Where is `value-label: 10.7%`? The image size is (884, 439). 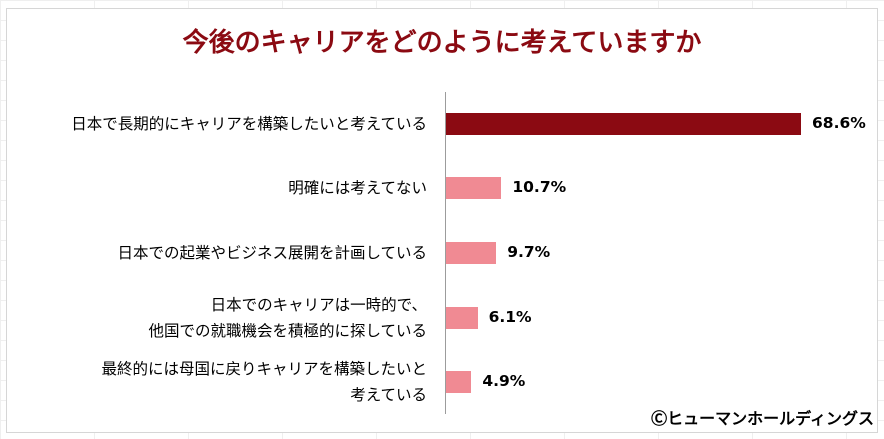
value-label: 10.7% is located at coordinates (539, 187).